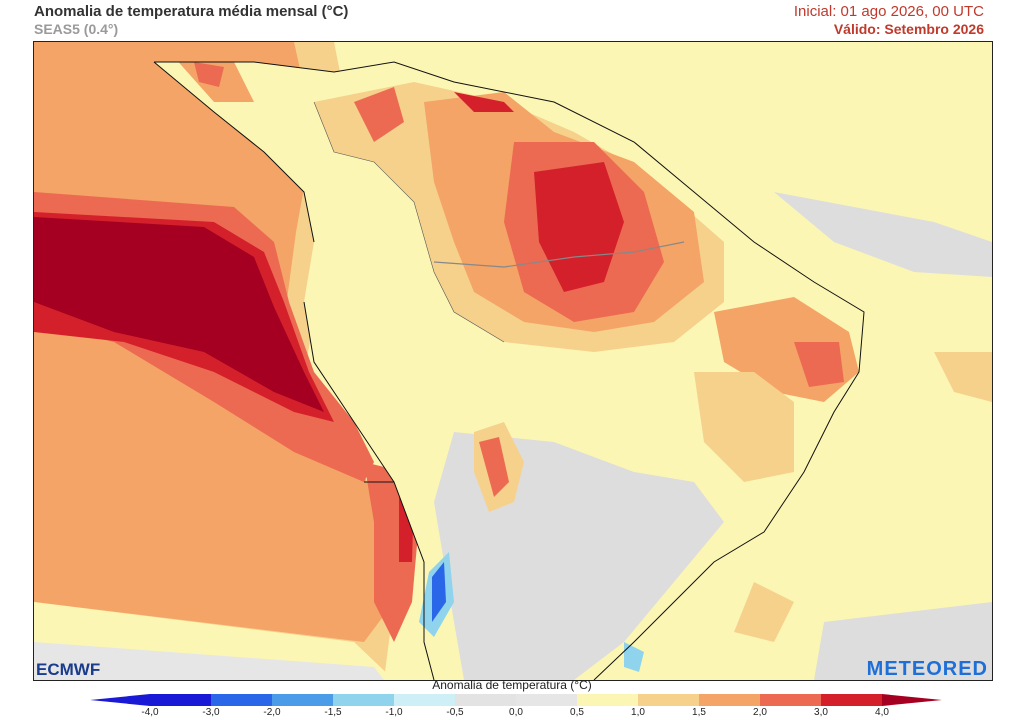 This screenshot has width=1024, height=720. What do you see at coordinates (150, 712) in the screenshot?
I see `colorbar-tick-label: -4,0` at bounding box center [150, 712].